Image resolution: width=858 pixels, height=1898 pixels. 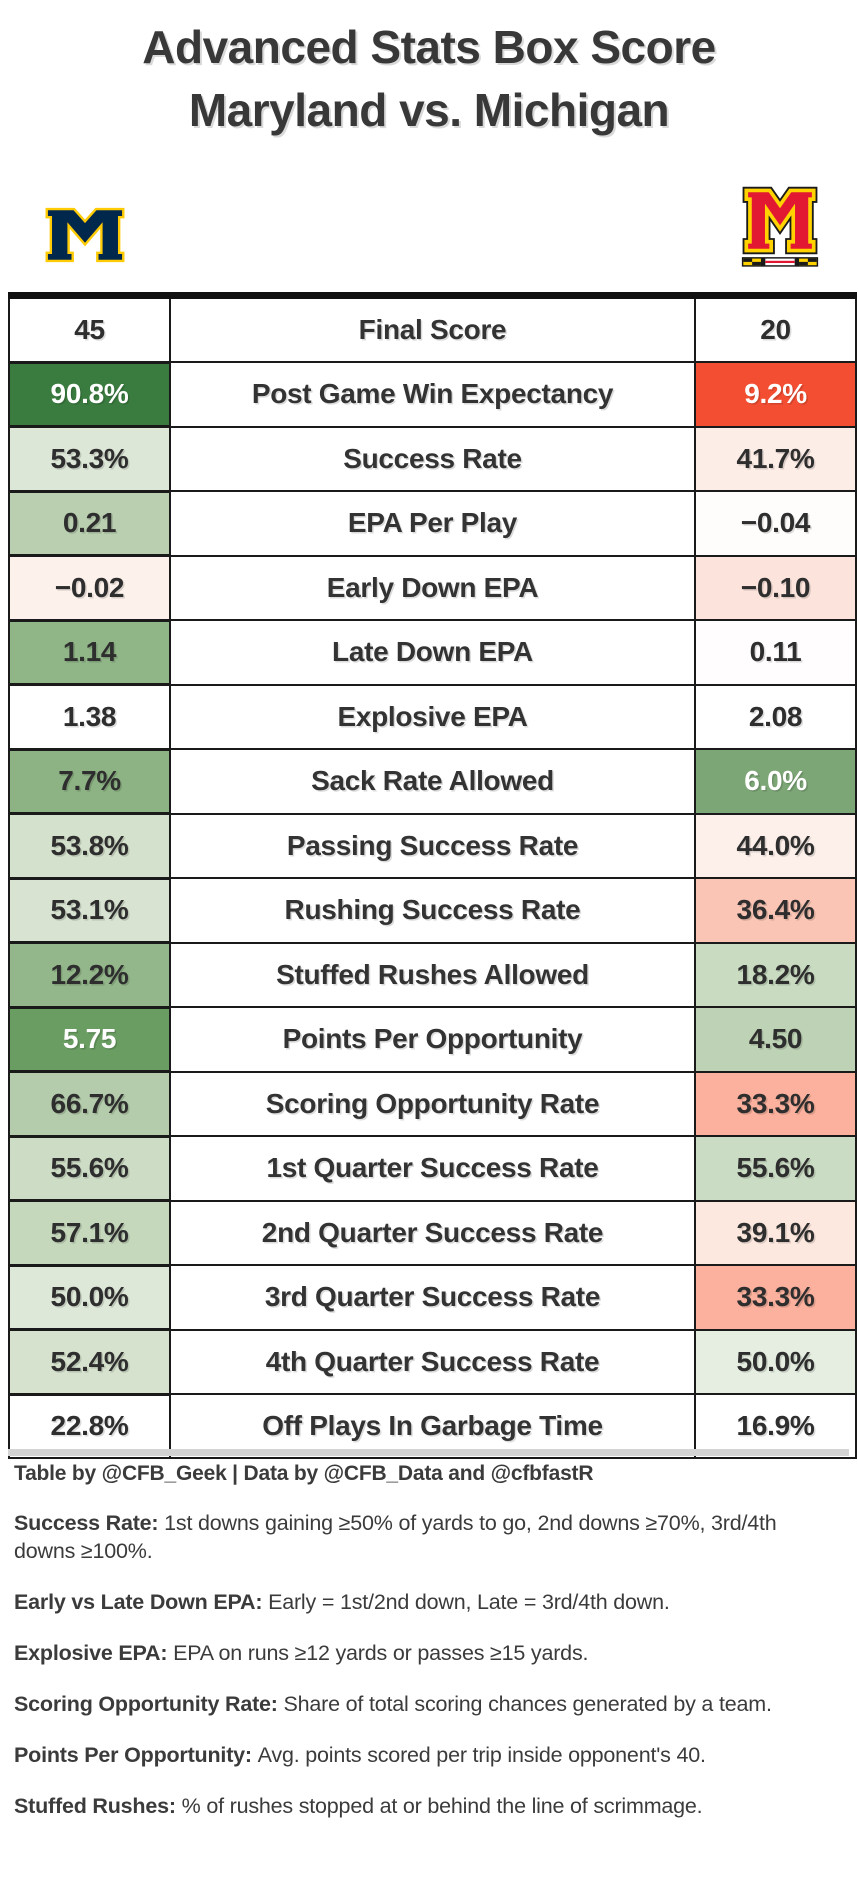 I want to click on stat-label-cell: EPA Per Play, so click(x=432, y=523).